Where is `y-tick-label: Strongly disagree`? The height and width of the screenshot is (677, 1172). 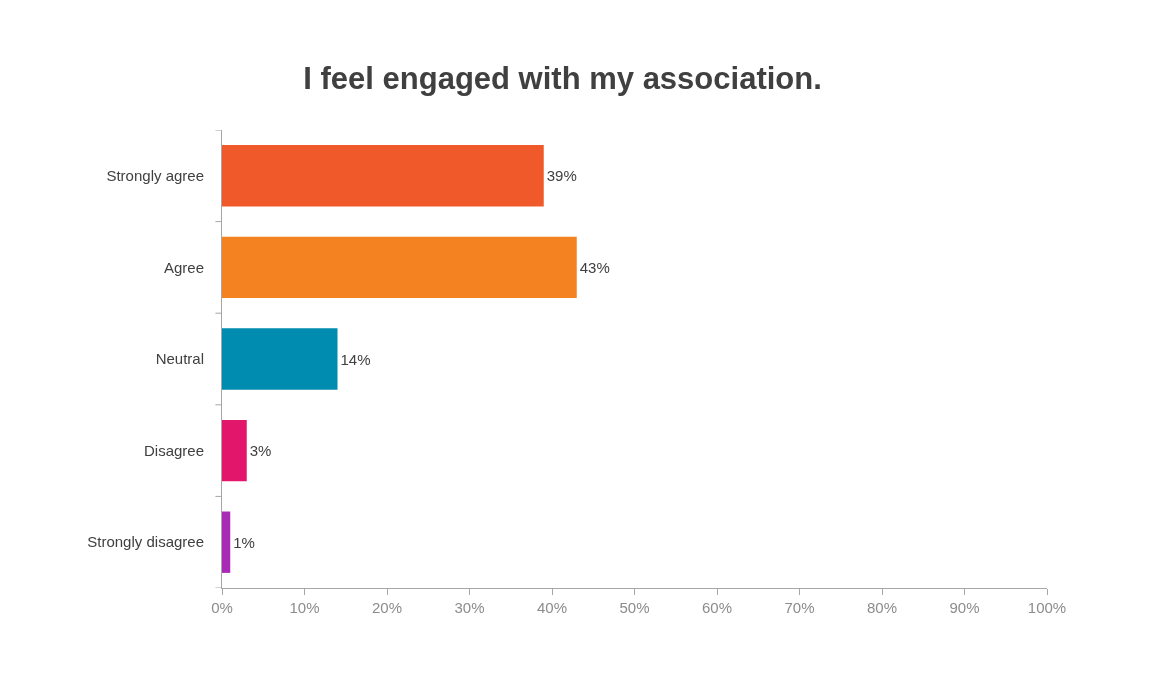 y-tick-label: Strongly disagree is located at coordinates (145, 542).